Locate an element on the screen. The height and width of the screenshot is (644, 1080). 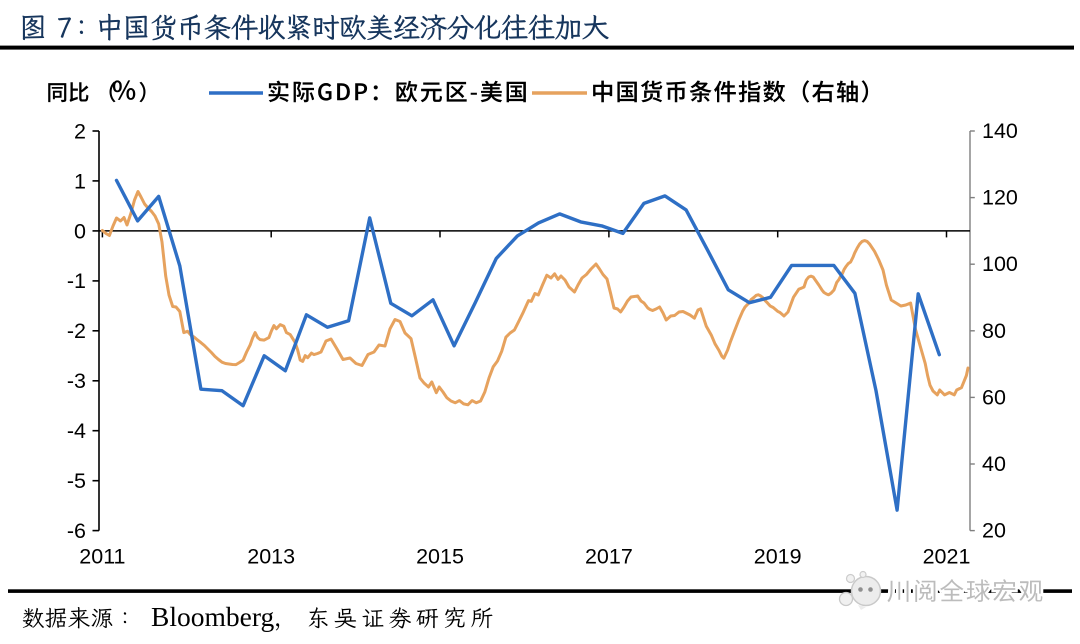
svg-text: 2021 is located at coordinates (947, 557).